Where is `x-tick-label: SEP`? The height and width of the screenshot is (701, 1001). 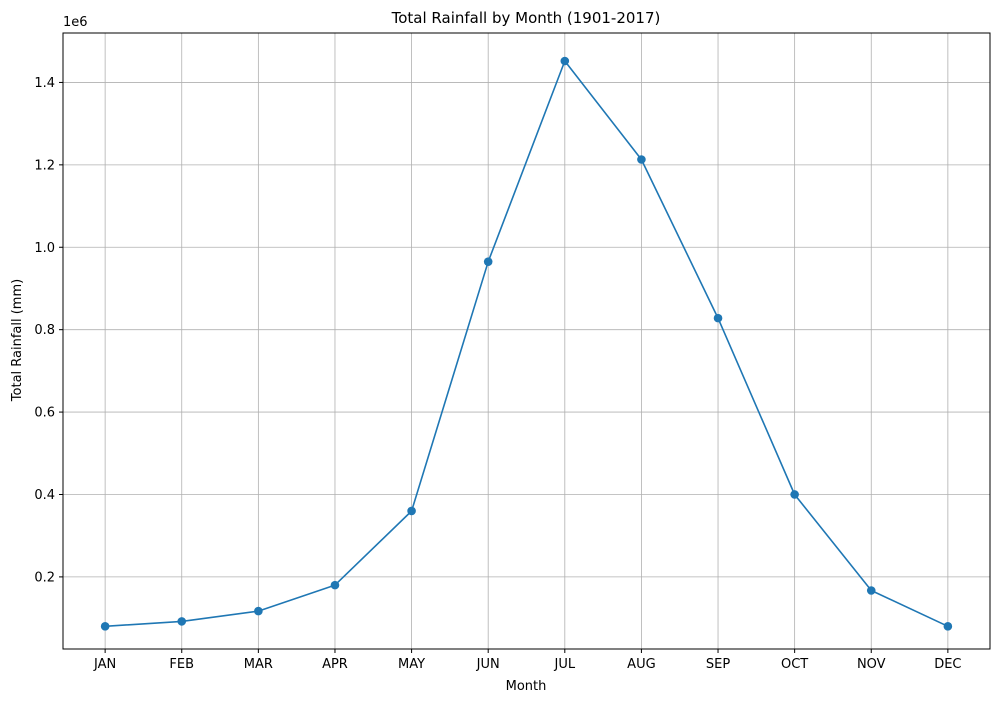
x-tick-label: SEP is located at coordinates (718, 664).